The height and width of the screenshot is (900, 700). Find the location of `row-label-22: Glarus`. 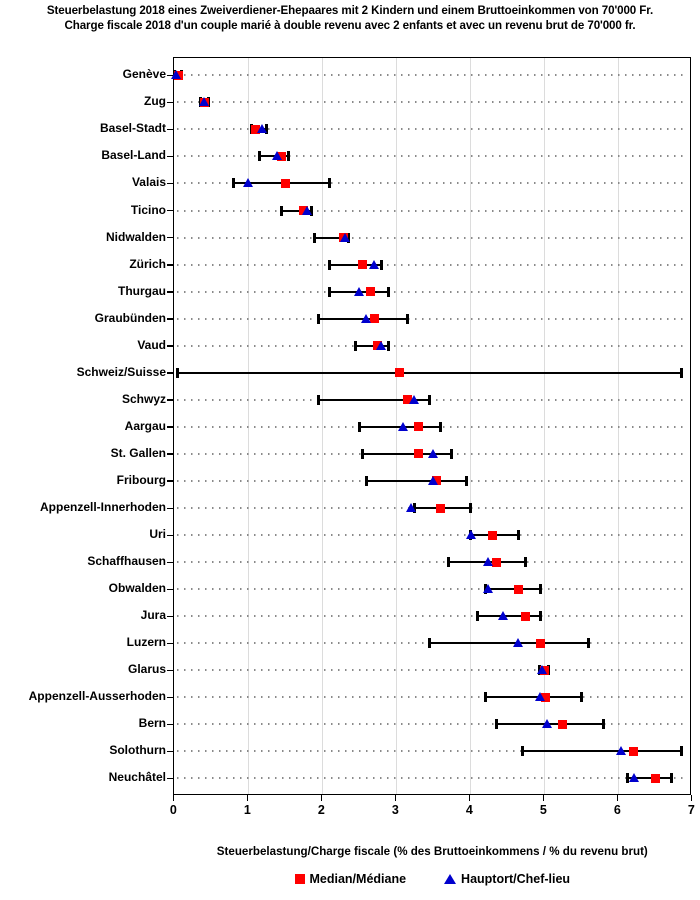

row-label-22: Glarus is located at coordinates (146, 669).